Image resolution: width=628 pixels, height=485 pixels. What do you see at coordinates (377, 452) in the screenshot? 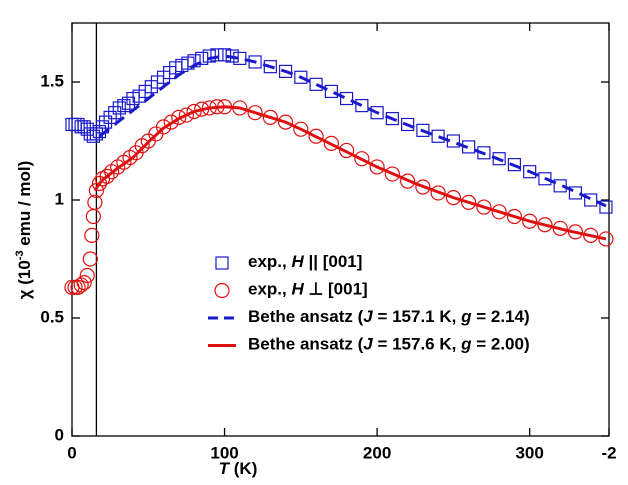
I see `x-tick-label: 200` at bounding box center [377, 452].